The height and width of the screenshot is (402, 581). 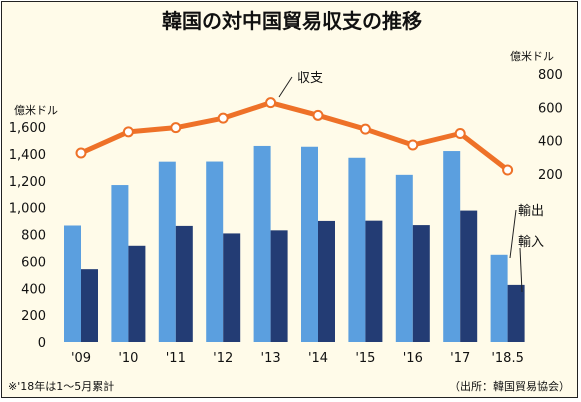 I want to click on x-tick-label: '12, so click(x=223, y=358).